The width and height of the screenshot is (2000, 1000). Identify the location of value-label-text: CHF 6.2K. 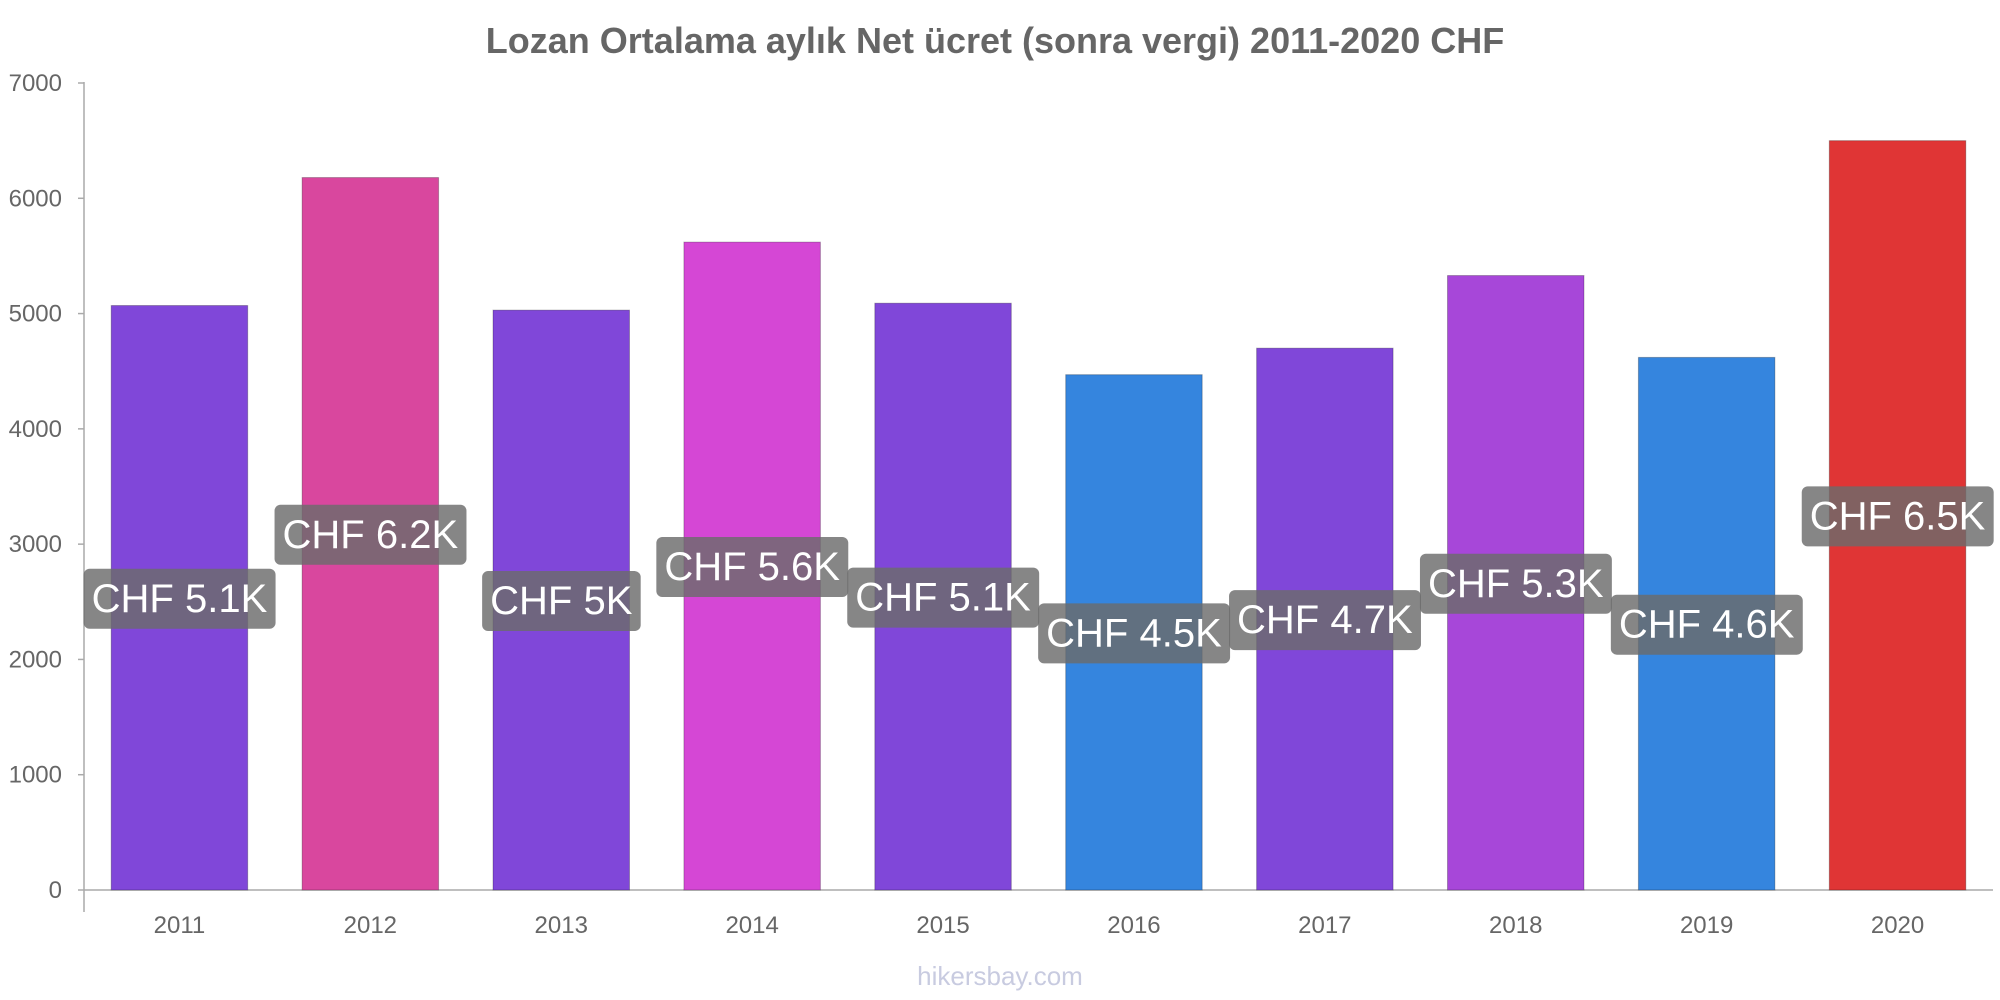
(371, 535).